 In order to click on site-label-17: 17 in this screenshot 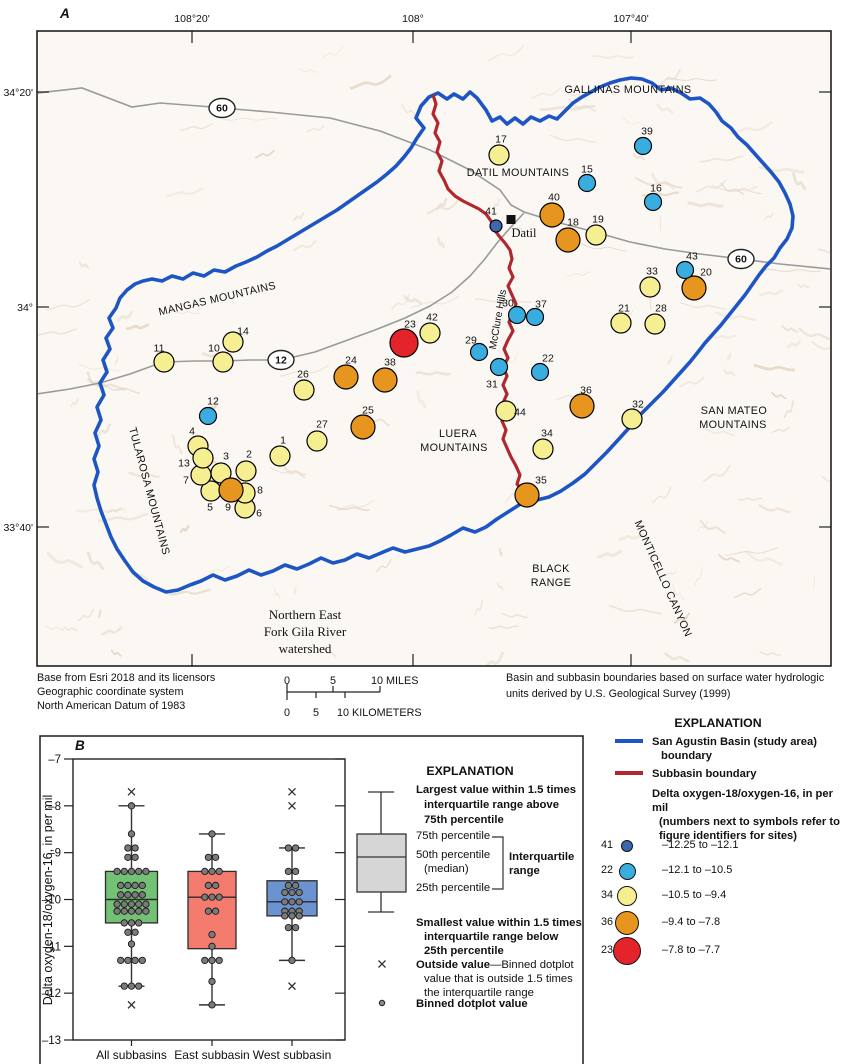, I will do `click(501, 140)`.